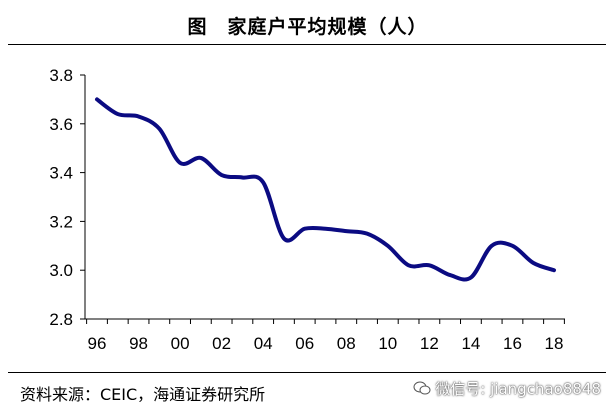  What do you see at coordinates (470, 343) in the screenshot?
I see `x-tick-label: 14` at bounding box center [470, 343].